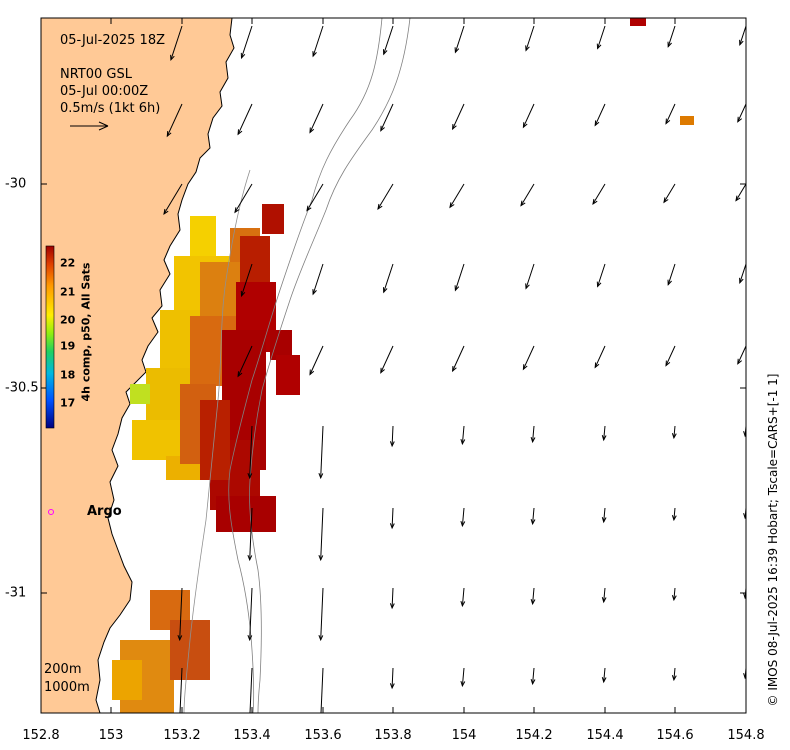  Describe the element at coordinates (89, 126) in the screenshot. I see `scale-arrow` at that location.